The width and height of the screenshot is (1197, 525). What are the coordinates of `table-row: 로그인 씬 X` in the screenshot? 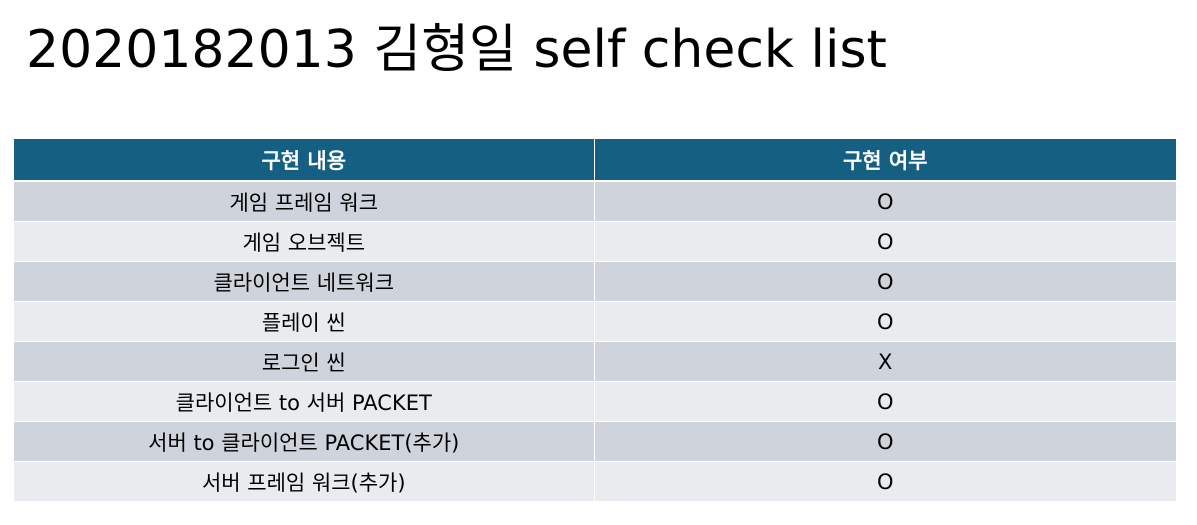 It's located at (595, 361).